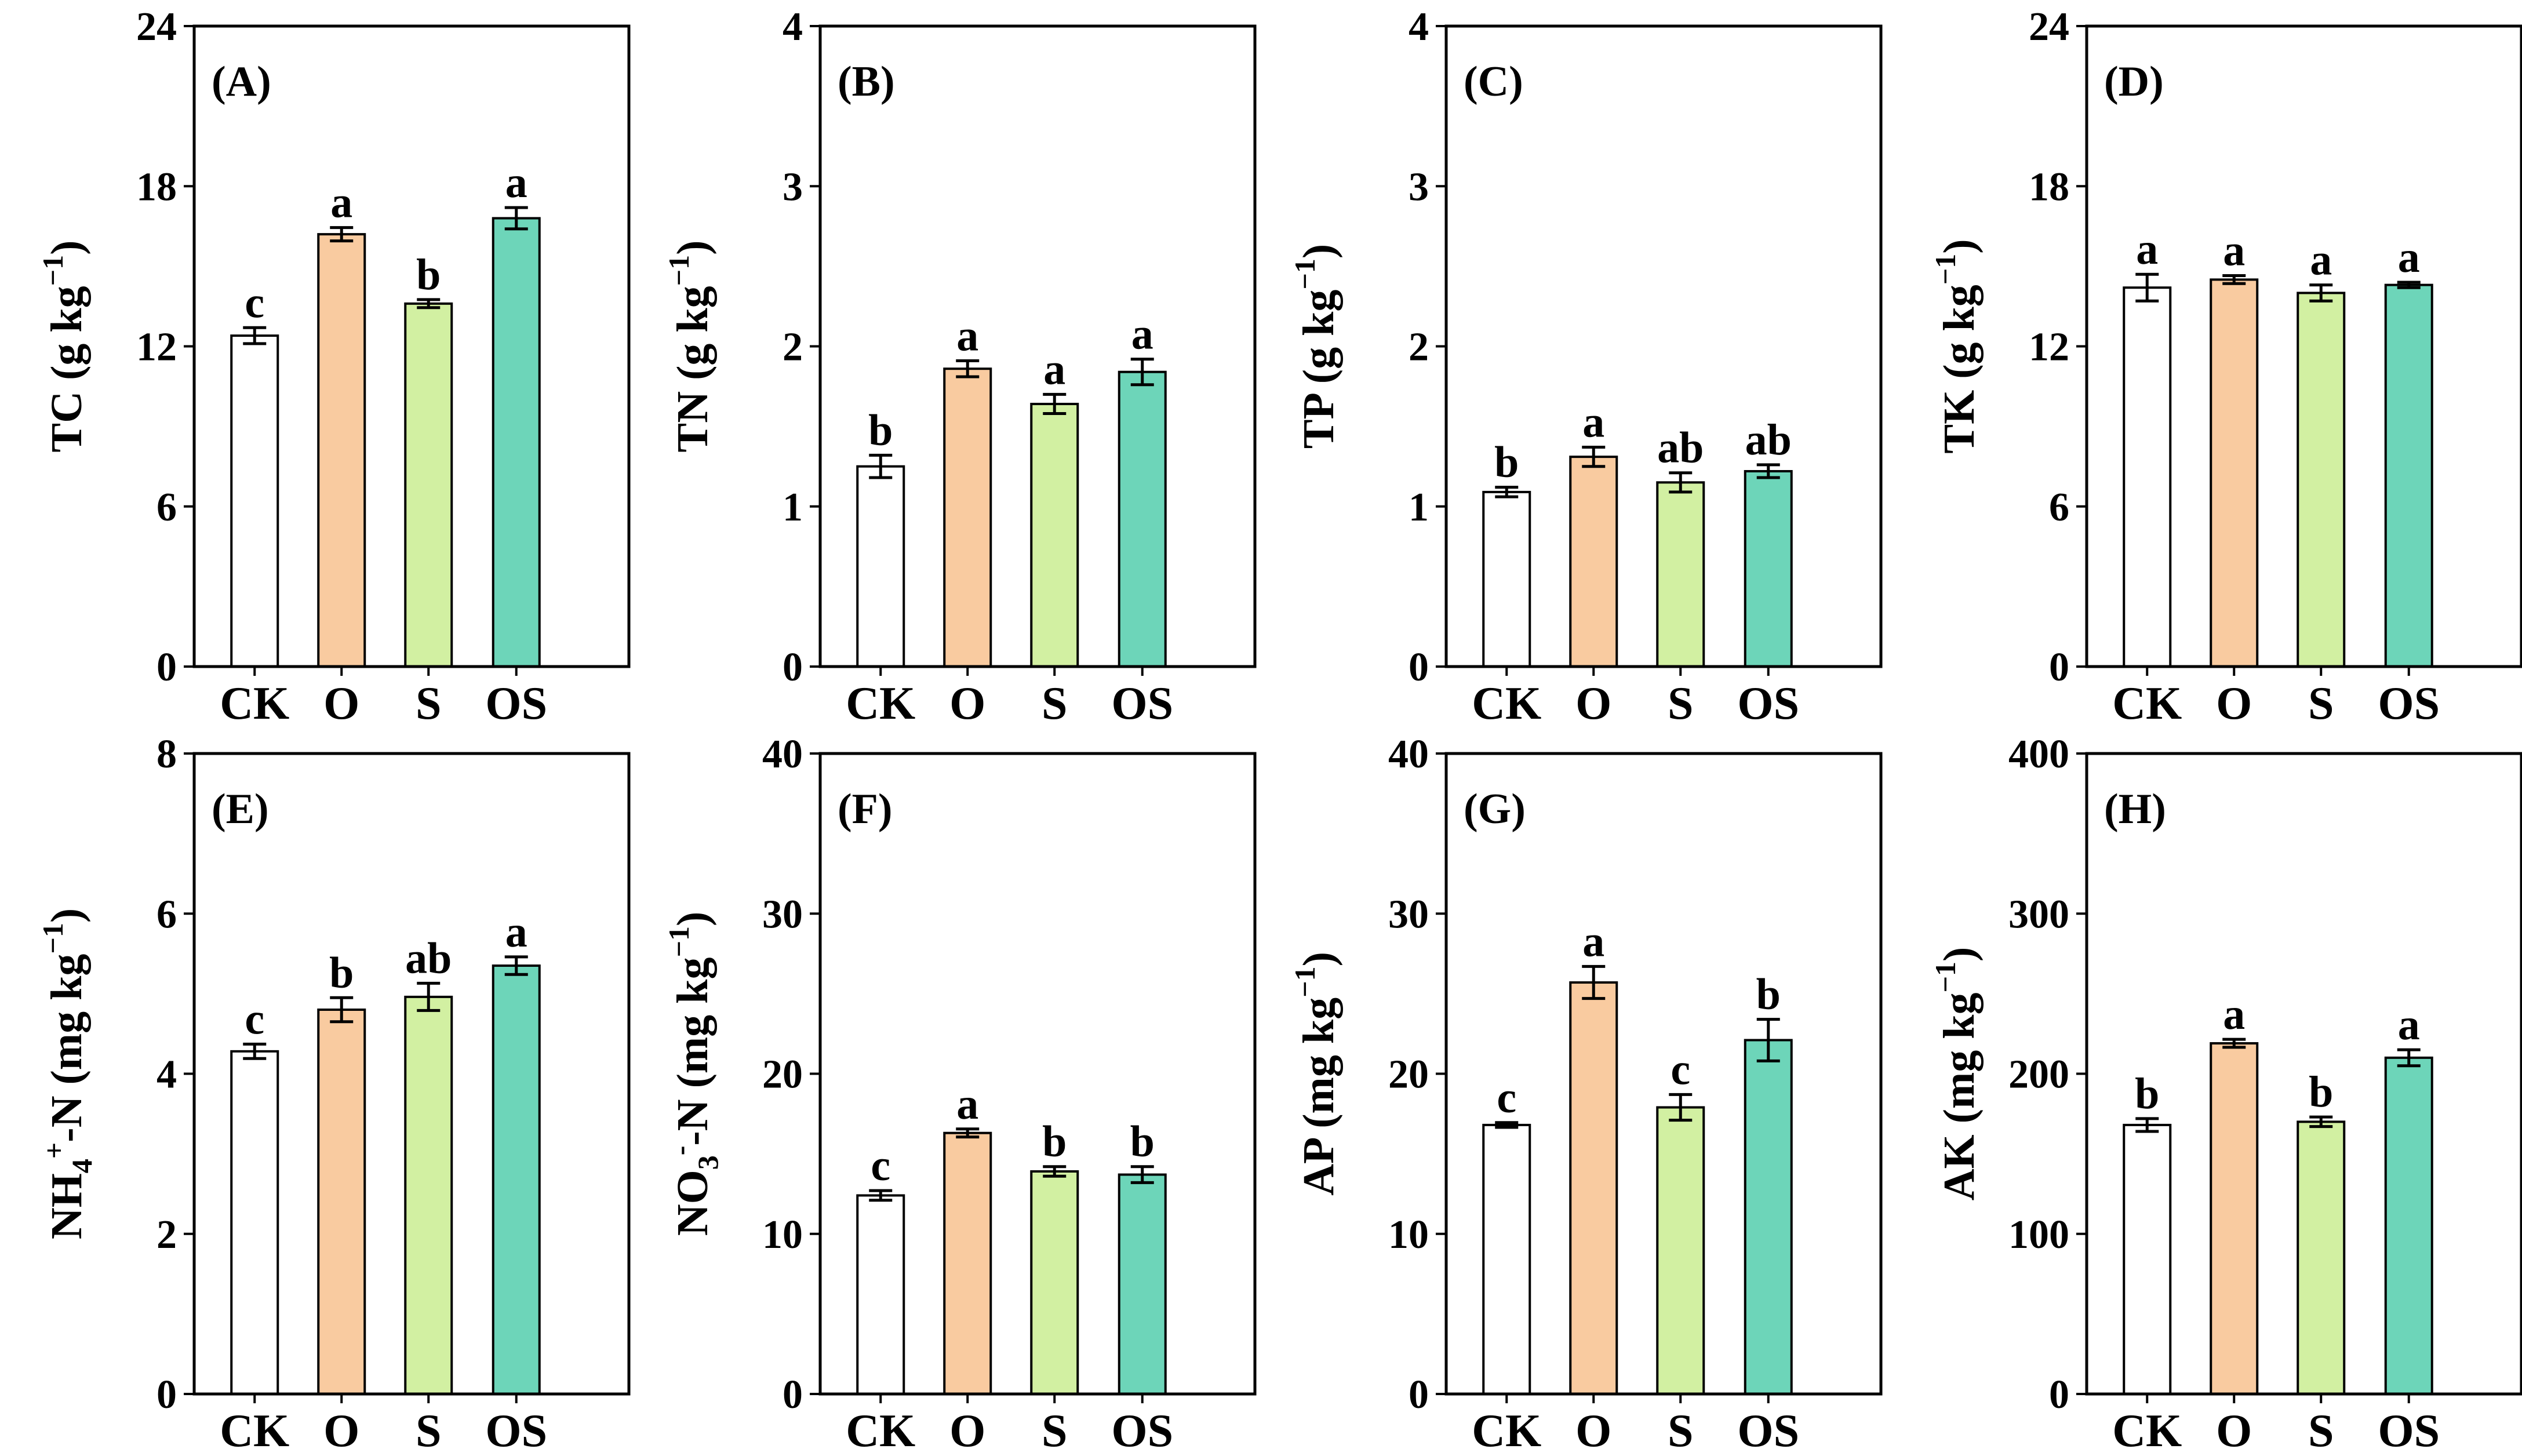  What do you see at coordinates (1494, 82) in the screenshot?
I see `panel-label: (C)` at bounding box center [1494, 82].